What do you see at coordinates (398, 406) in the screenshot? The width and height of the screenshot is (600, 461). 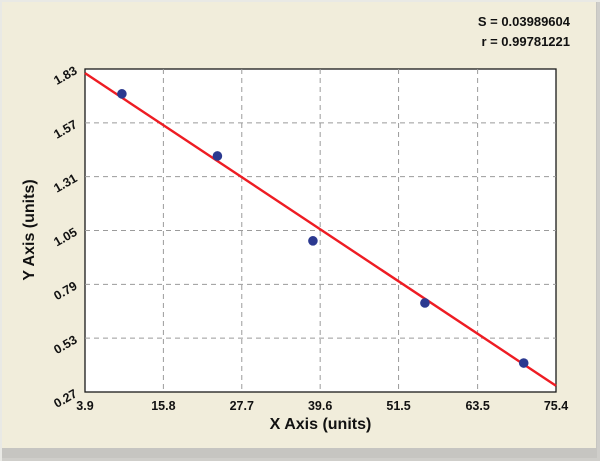 I see `x-tick-label: 51.5` at bounding box center [398, 406].